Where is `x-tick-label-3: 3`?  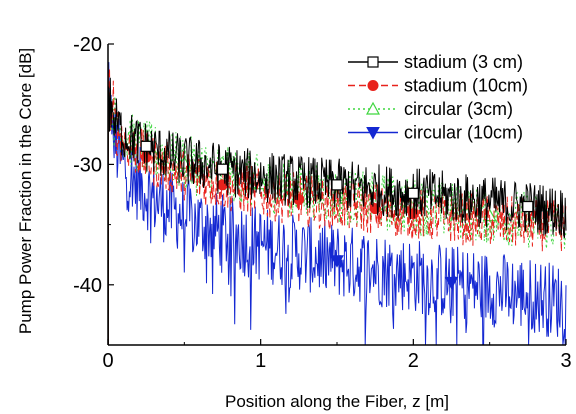
x-tick-label-3: 3 is located at coordinates (565, 361).